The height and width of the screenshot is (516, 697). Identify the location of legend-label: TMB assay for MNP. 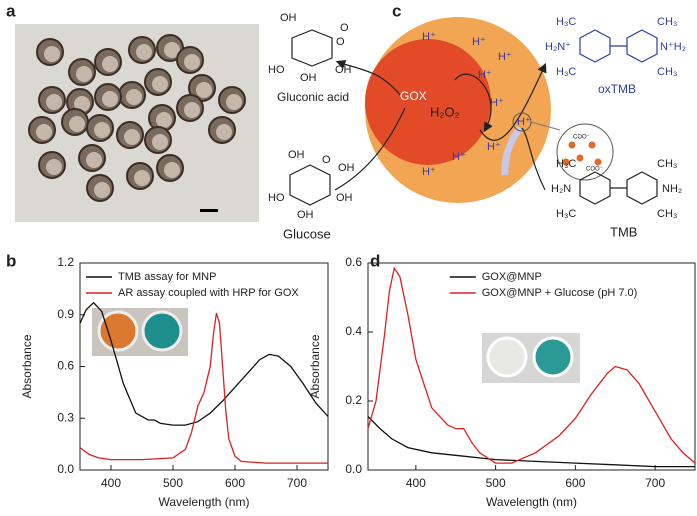
(167, 277).